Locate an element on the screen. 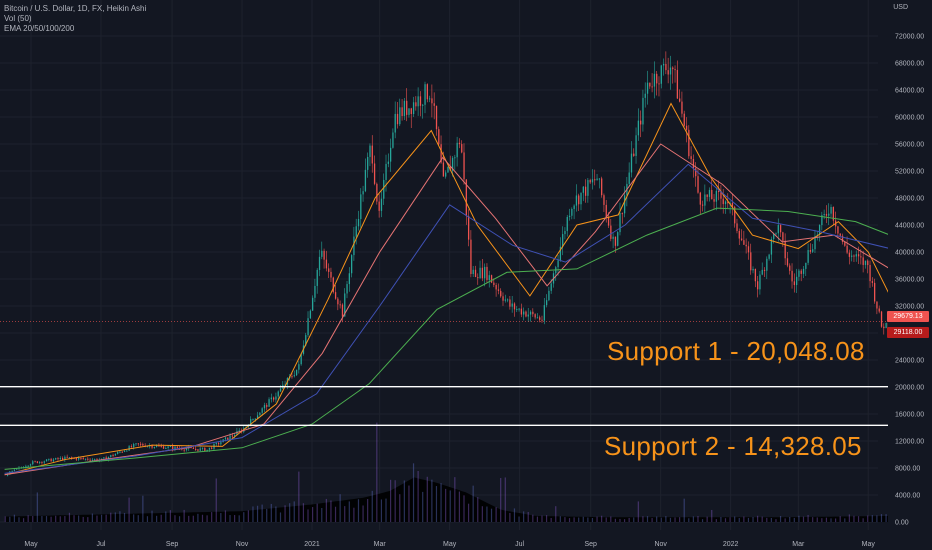 The image size is (932, 550). price-tick-label: 8000.00 is located at coordinates (907, 469).